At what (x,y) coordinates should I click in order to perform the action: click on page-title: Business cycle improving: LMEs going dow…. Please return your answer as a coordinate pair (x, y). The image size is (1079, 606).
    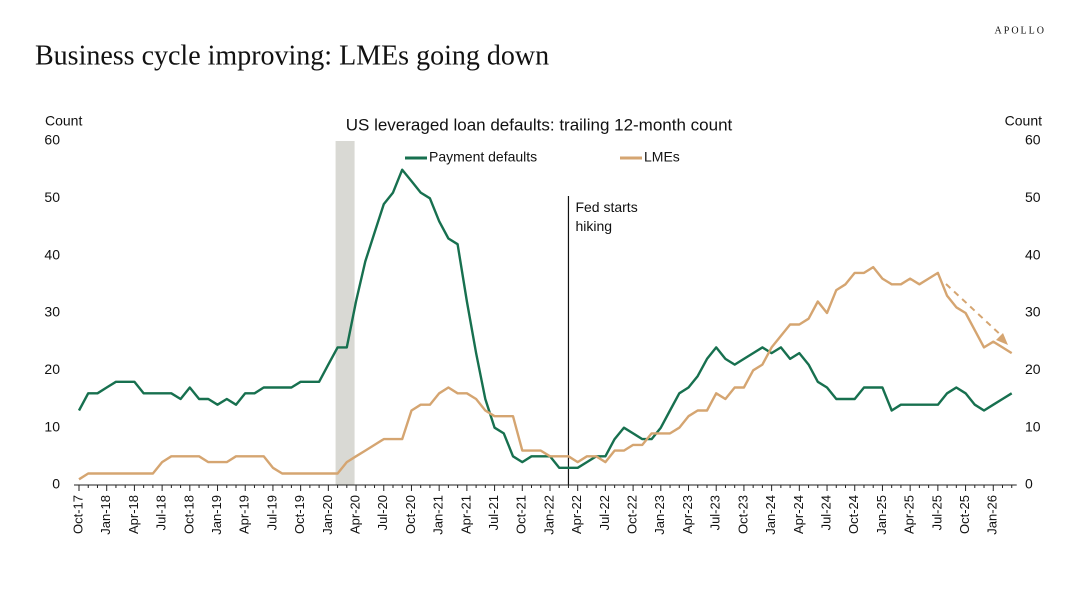
    Looking at the image, I should click on (292, 55).